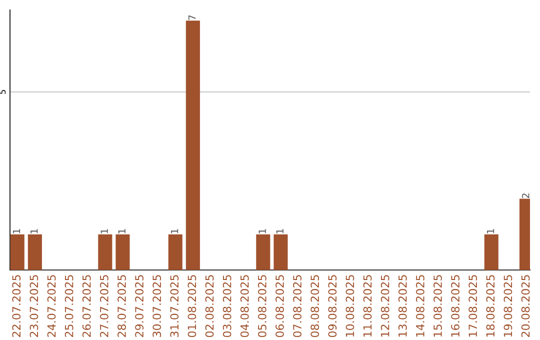 This screenshot has height=340, width=540. I want to click on x-tick-label: 29.07.2025, so click(139, 306).